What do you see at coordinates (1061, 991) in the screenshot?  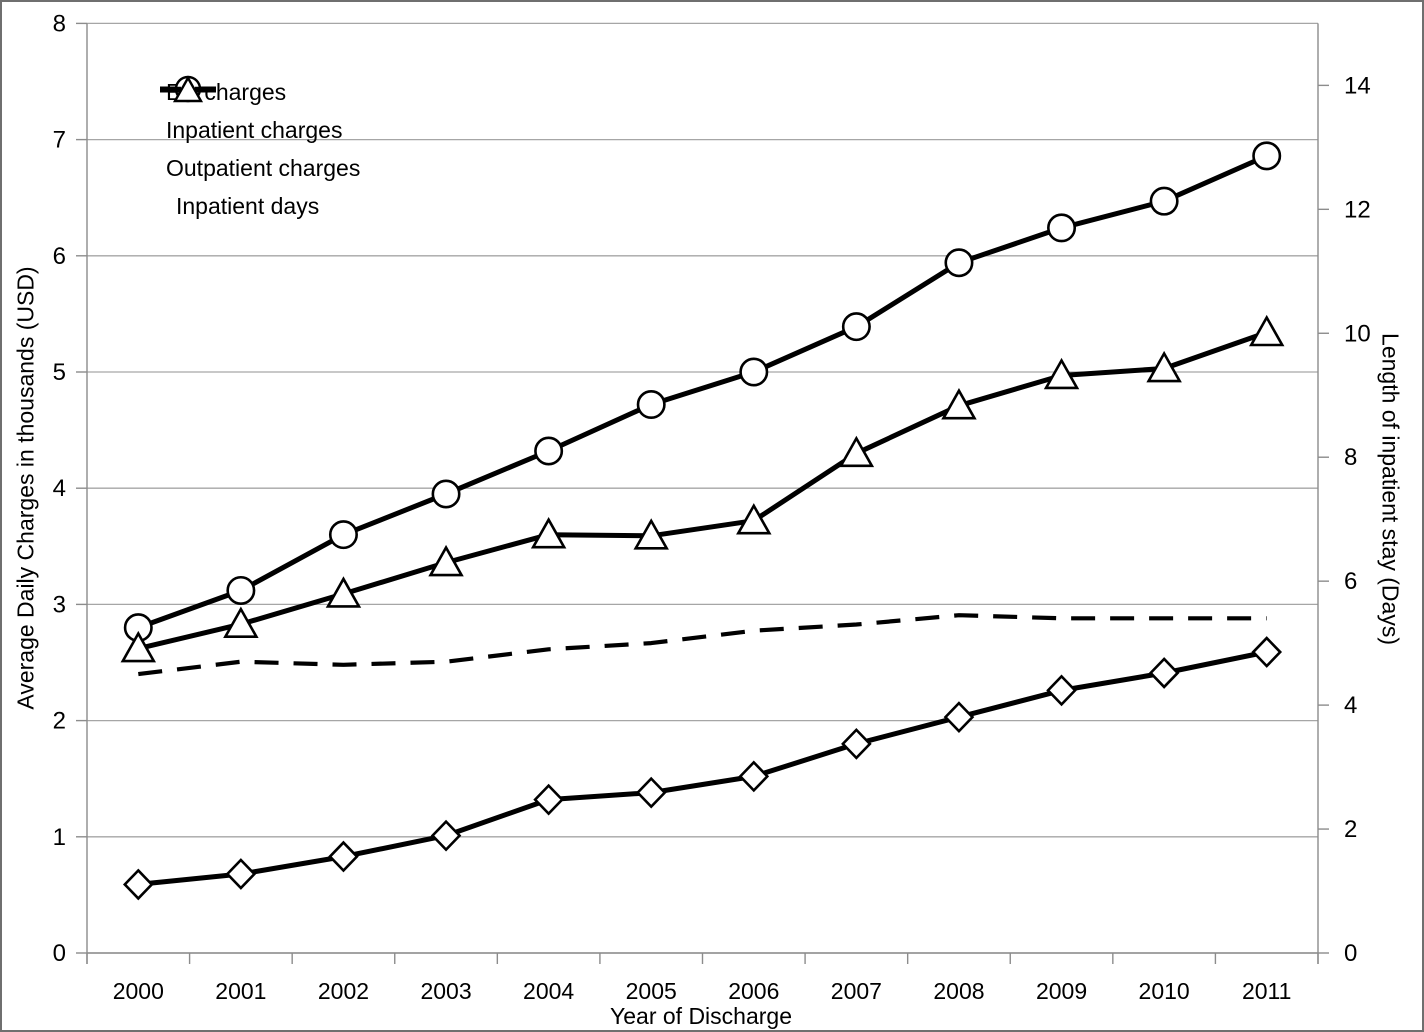 I see `x-tick-label: 2009` at bounding box center [1061, 991].